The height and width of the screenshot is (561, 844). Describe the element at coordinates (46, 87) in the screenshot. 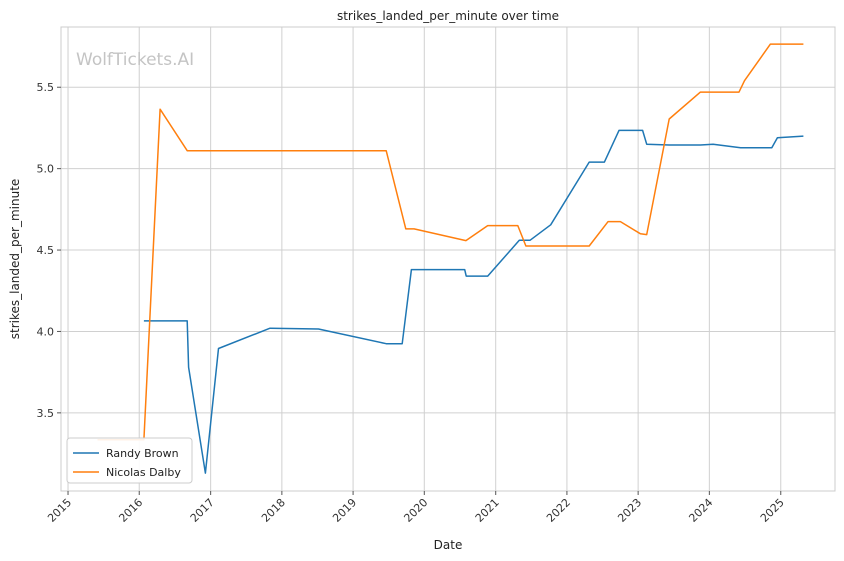

I see `y-tick-label: 5.5` at that location.